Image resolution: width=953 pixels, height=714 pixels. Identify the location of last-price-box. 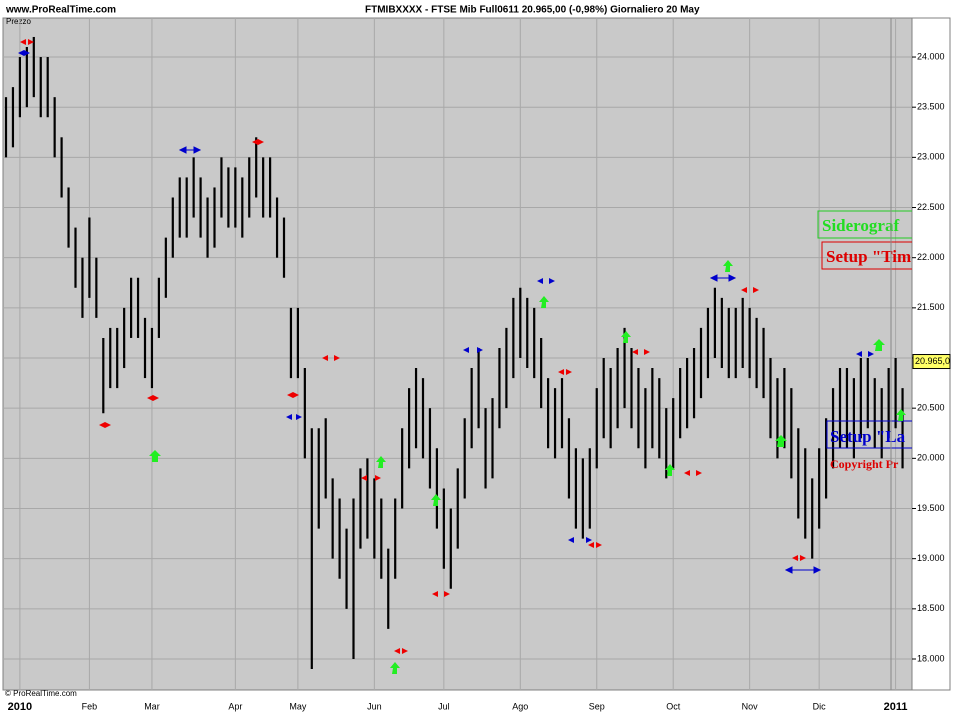
(931, 362).